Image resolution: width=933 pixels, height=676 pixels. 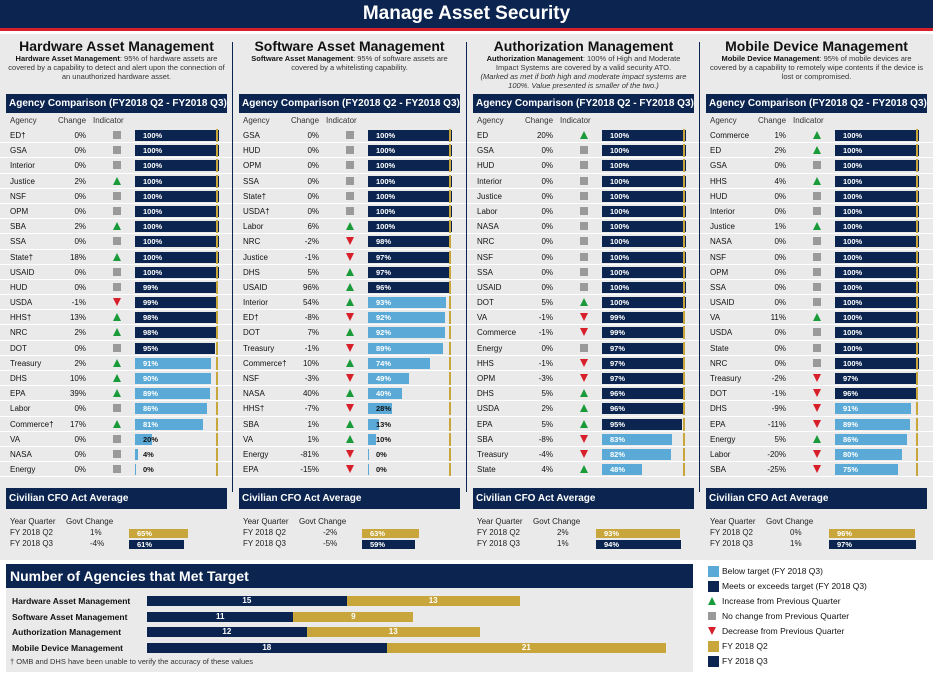 I want to click on agency-name: OPM, so click(x=252, y=166).